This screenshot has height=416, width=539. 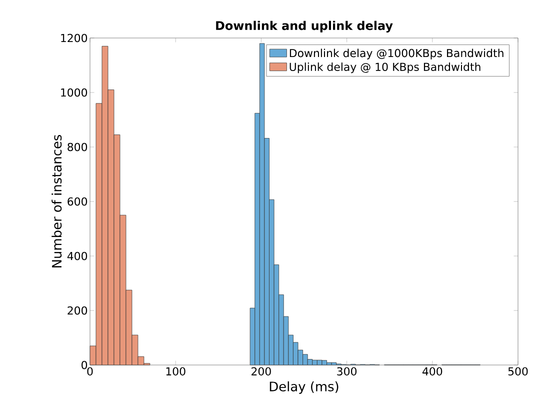 I want to click on x-tick-label: 200, so click(x=261, y=371).